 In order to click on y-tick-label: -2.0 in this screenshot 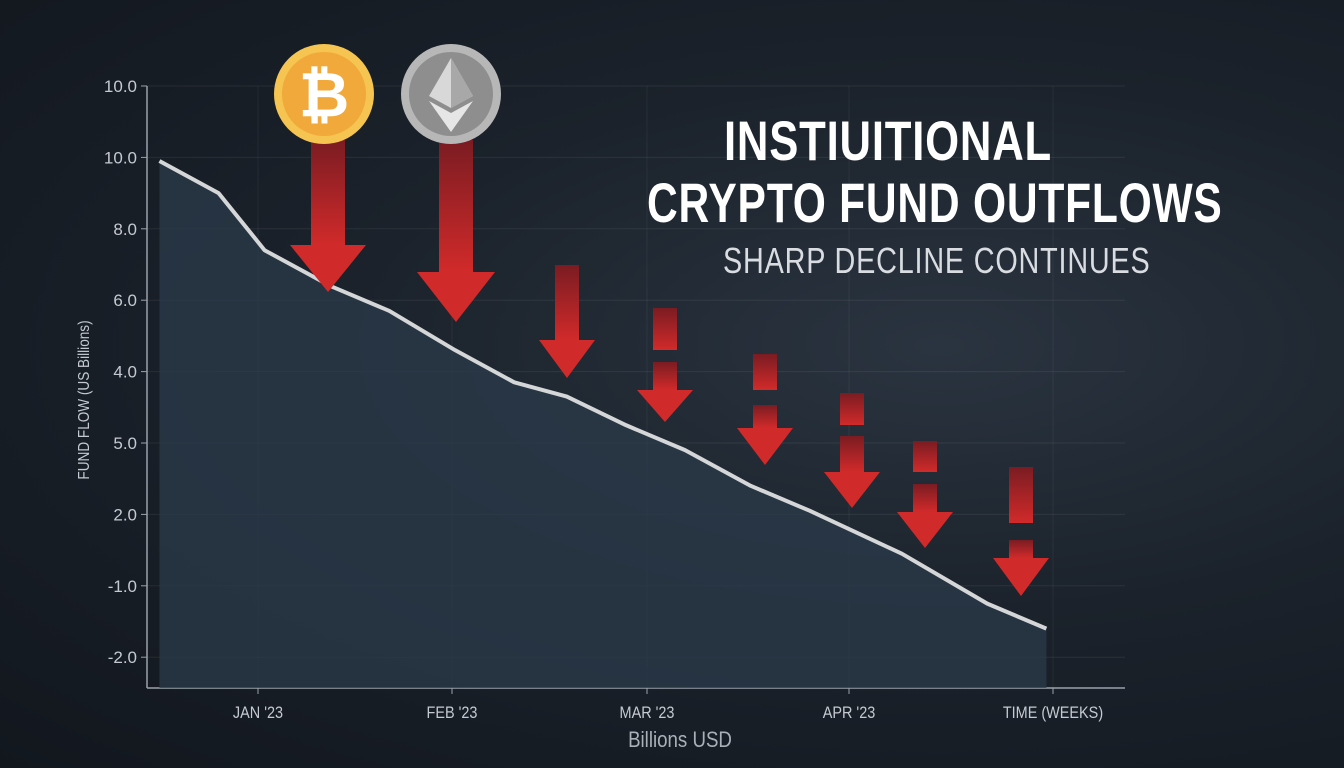, I will do `click(122, 657)`.